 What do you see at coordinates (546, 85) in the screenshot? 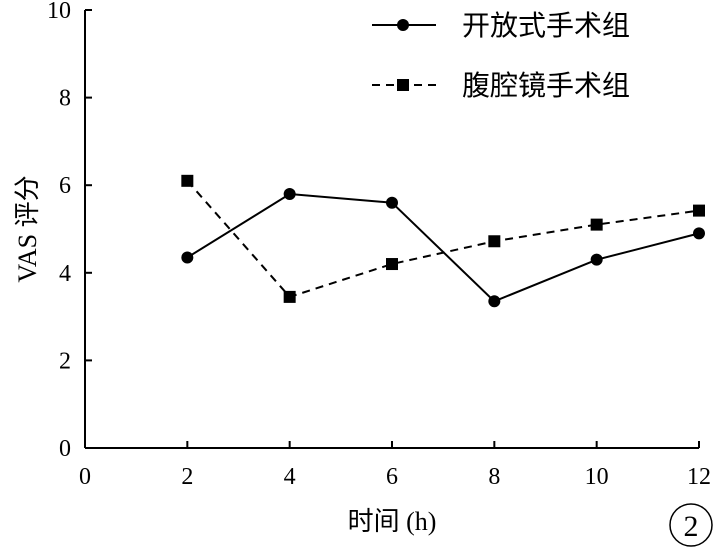
I see `legend-label-lap: 腹腔镜手术组` at bounding box center [546, 85].